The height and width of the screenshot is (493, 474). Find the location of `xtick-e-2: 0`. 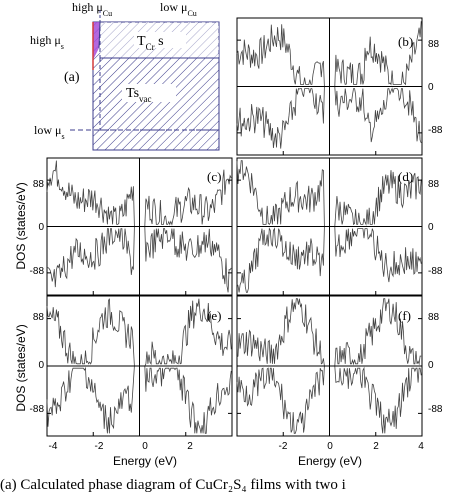

xtick-e-2: 0 is located at coordinates (145, 446).